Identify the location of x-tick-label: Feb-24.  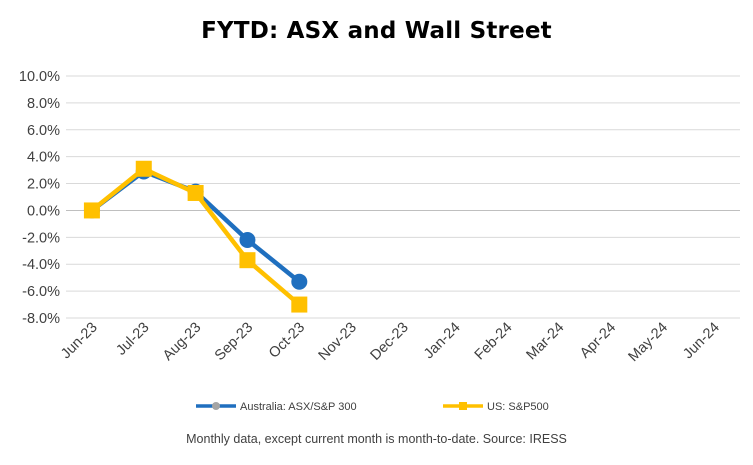
(494, 342).